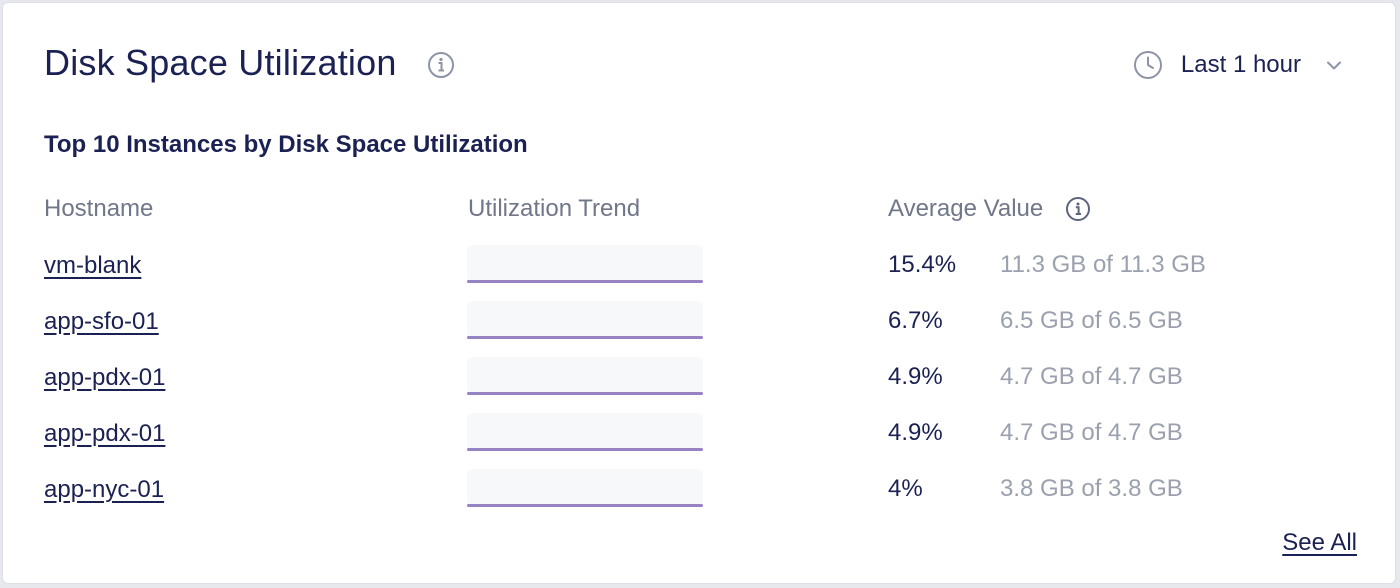 This screenshot has height=588, width=1400. I want to click on time-range-label: Last 1 hour, so click(1240, 64).